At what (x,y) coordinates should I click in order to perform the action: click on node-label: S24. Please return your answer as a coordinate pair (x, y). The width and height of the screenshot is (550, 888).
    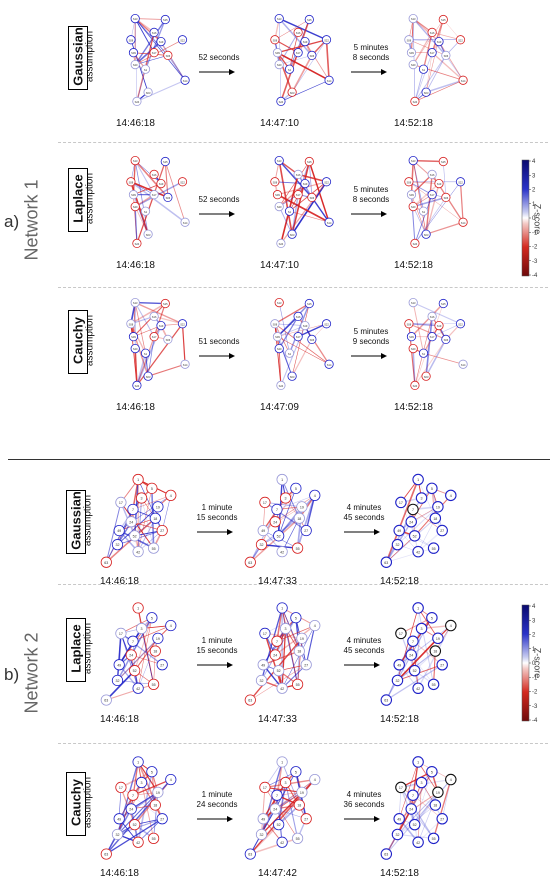
    Looking at the image, I should click on (137, 386).